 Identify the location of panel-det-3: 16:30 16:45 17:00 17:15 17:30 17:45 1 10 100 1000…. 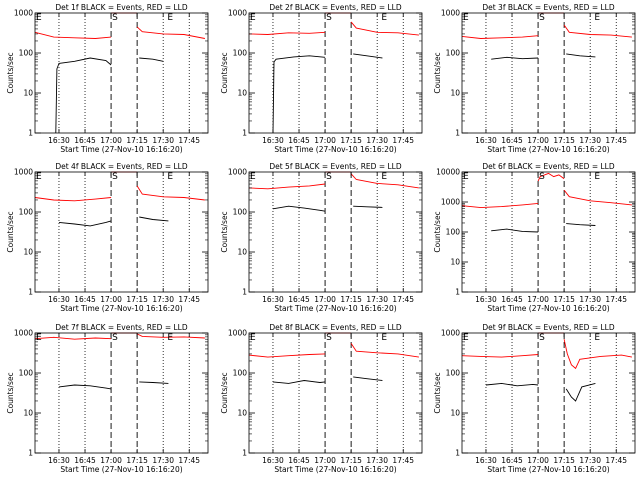
(534, 78).